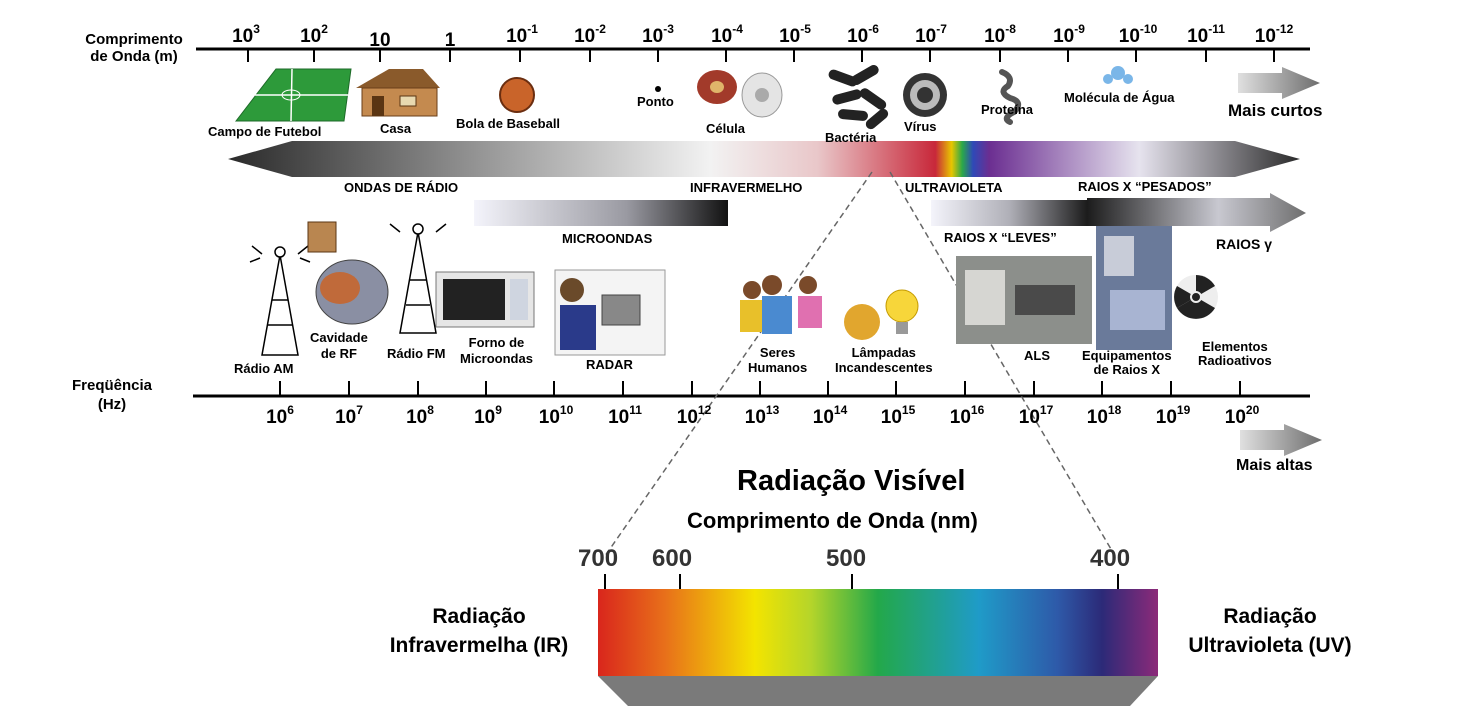 Image resolution: width=1461 pixels, height=716 pixels. Describe the element at coordinates (590, 34) in the screenshot. I see `wavelength-tick: 10⁻²` at that location.